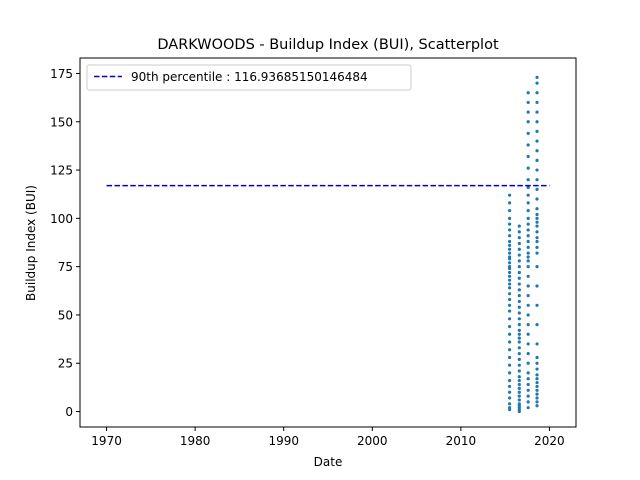 The image size is (640, 480). I want to click on x-tick-label: 2000, so click(372, 441).